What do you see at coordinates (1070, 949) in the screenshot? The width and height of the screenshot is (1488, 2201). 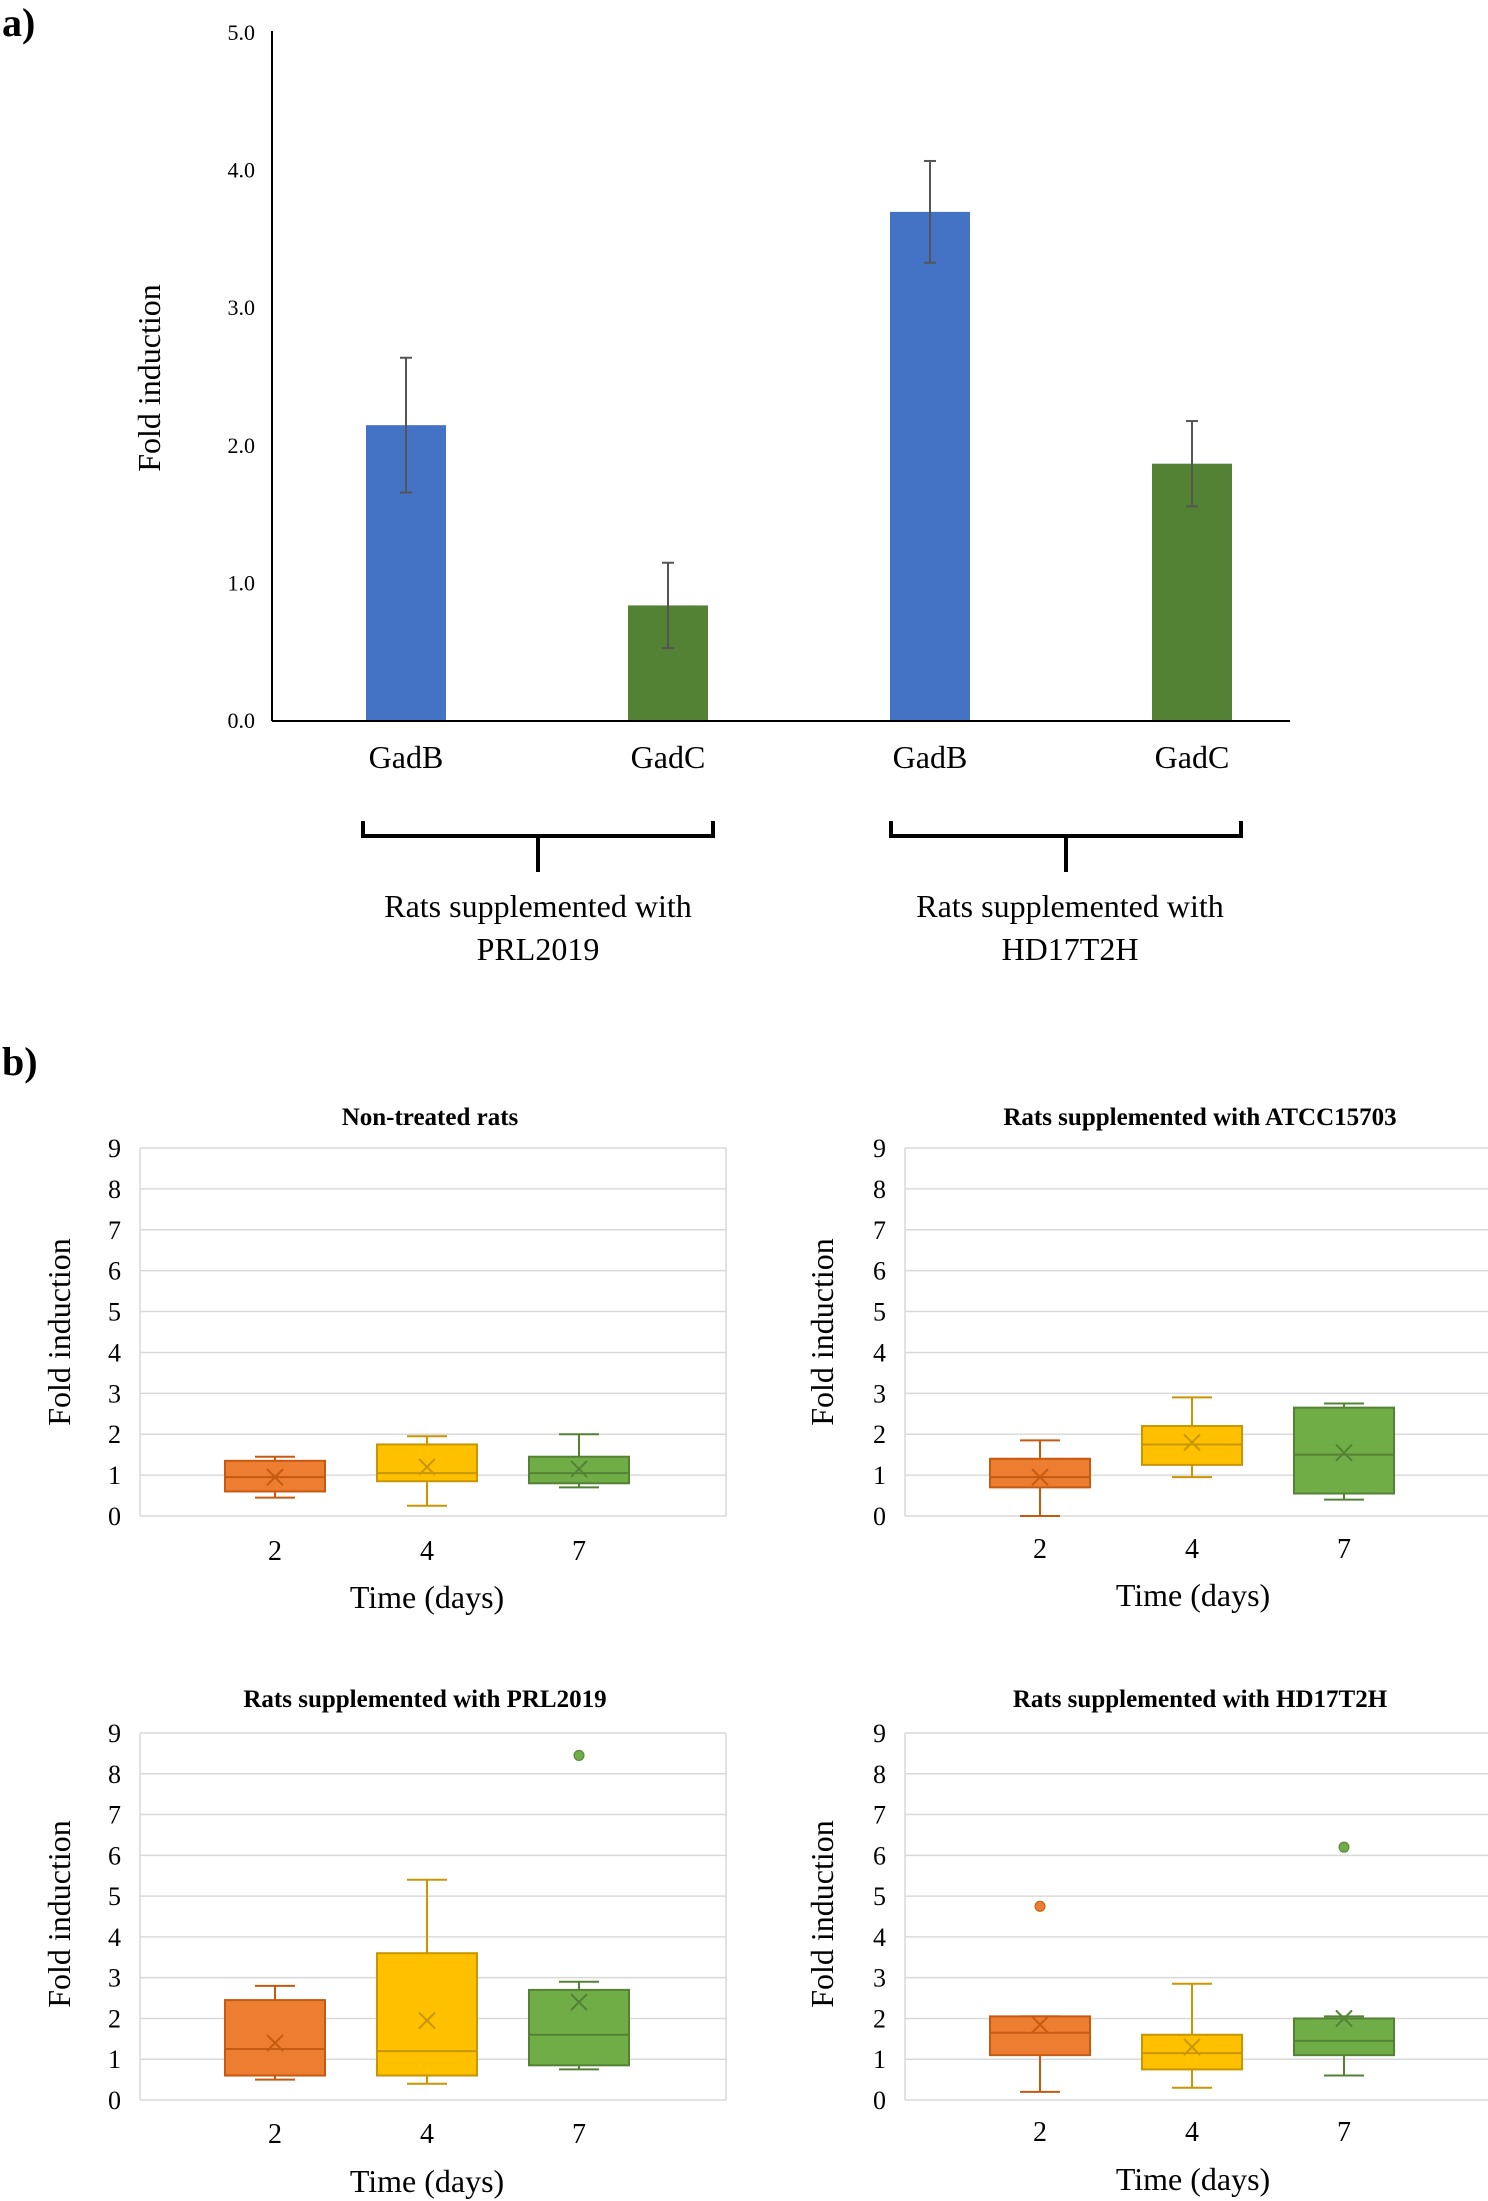 I see `group-label-2-line2: HD17T2H` at bounding box center [1070, 949].